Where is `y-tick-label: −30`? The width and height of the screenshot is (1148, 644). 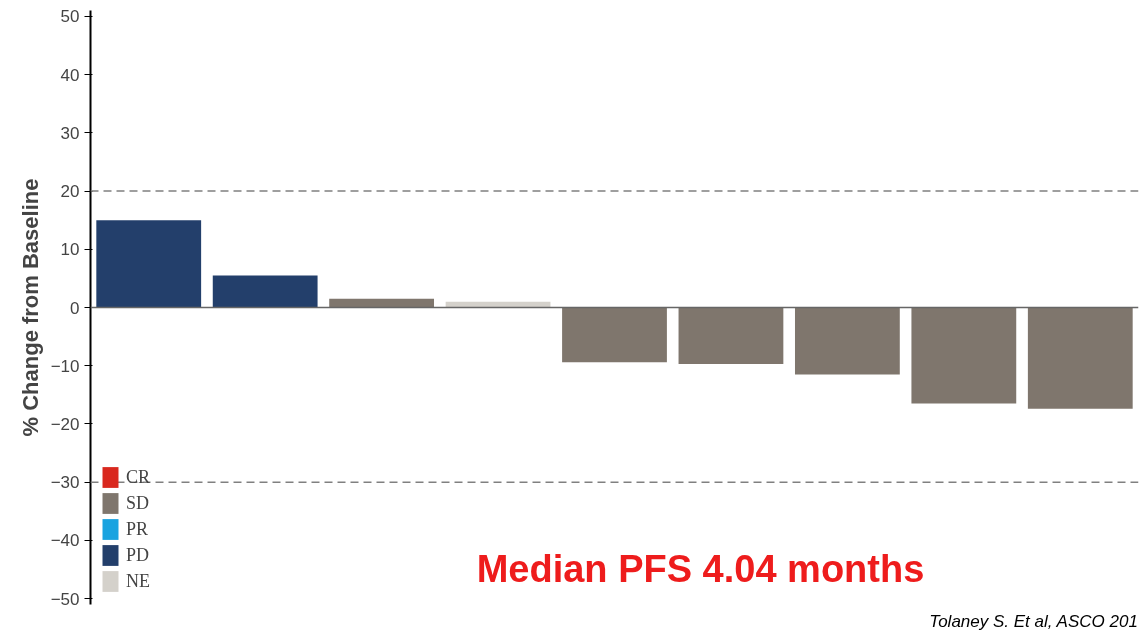
y-tick-label: −30 is located at coordinates (65, 483).